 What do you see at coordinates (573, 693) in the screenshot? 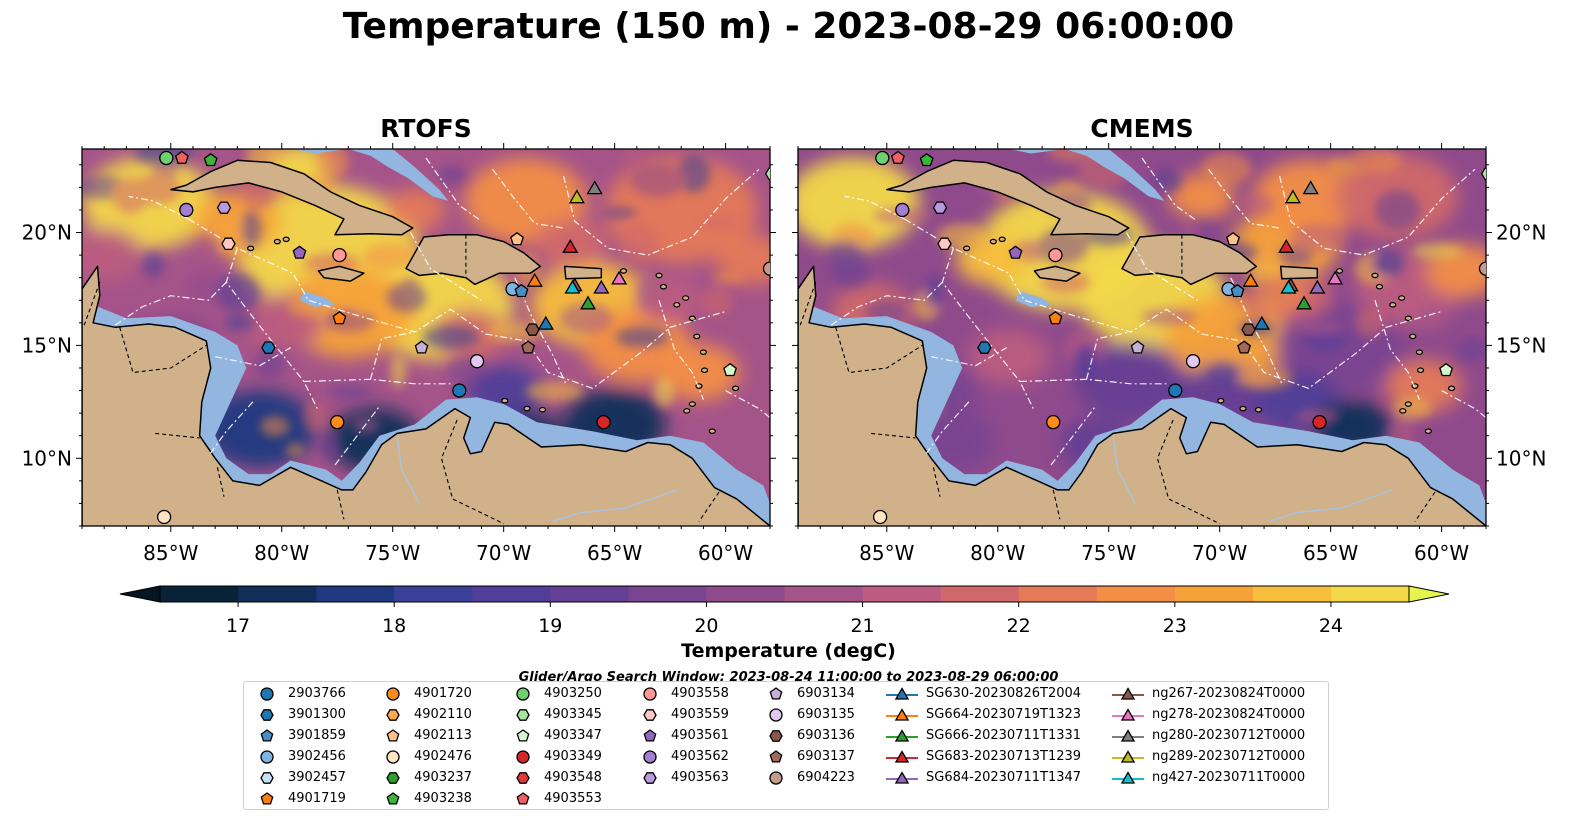
I see `legend-label: 4903250` at bounding box center [573, 693].